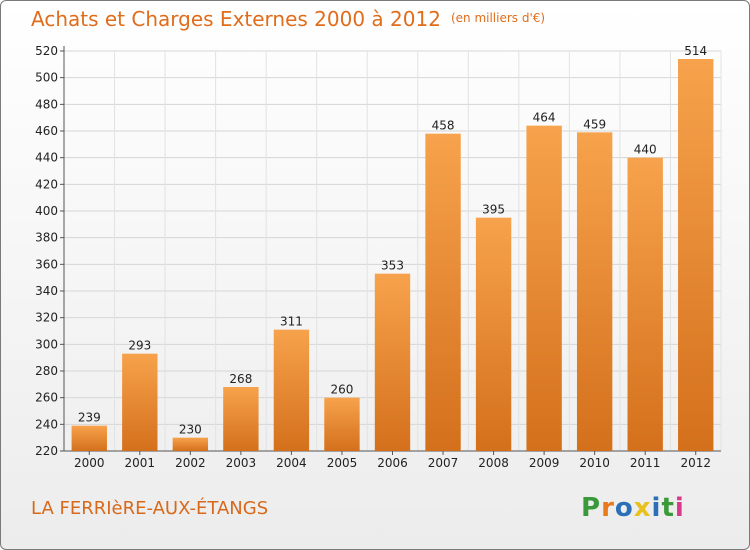 The height and width of the screenshot is (550, 750). Describe the element at coordinates (544, 118) in the screenshot. I see `value-label: 464` at that location.